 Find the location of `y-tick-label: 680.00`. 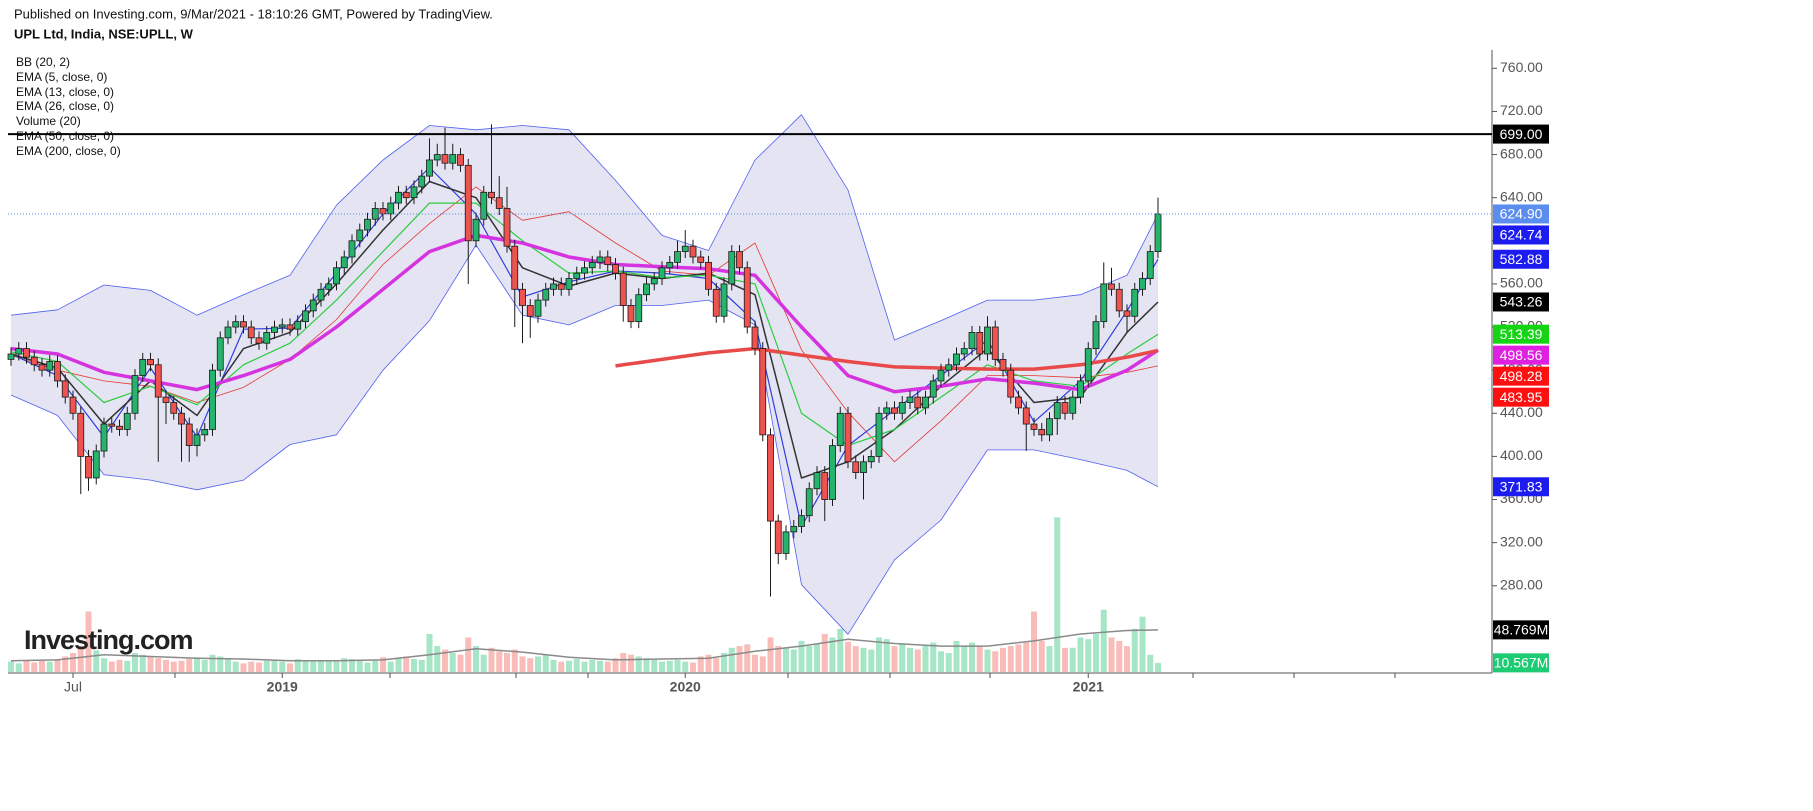

y-tick-label: 680.00 is located at coordinates (1521, 153).